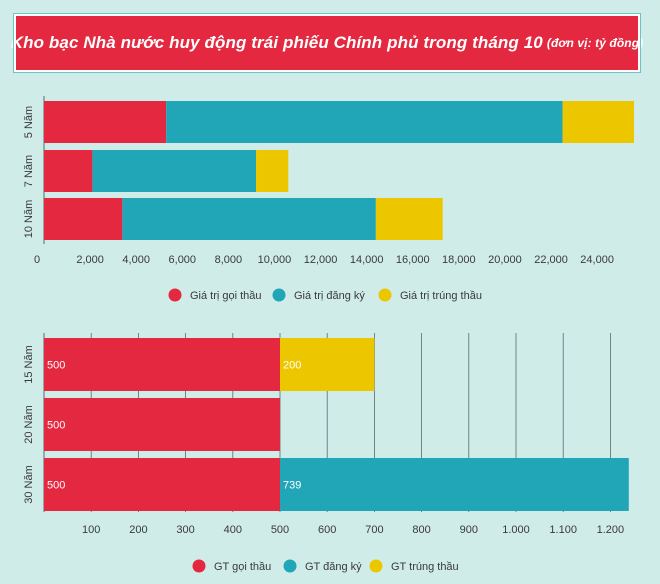 The image size is (660, 584). Describe the element at coordinates (327, 364) in the screenshot. I see `bar-15-Năm-2` at that location.